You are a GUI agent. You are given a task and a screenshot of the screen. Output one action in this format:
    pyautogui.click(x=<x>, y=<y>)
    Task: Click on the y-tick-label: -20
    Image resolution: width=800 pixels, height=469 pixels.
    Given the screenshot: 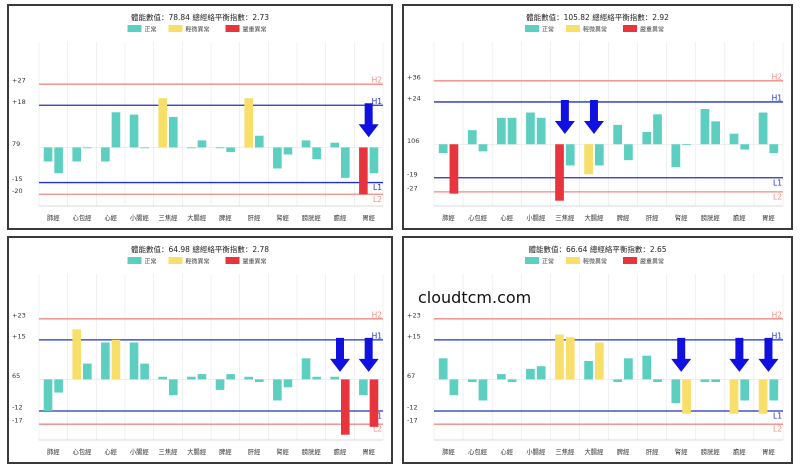 What is the action you would take?
    pyautogui.click(x=17, y=191)
    